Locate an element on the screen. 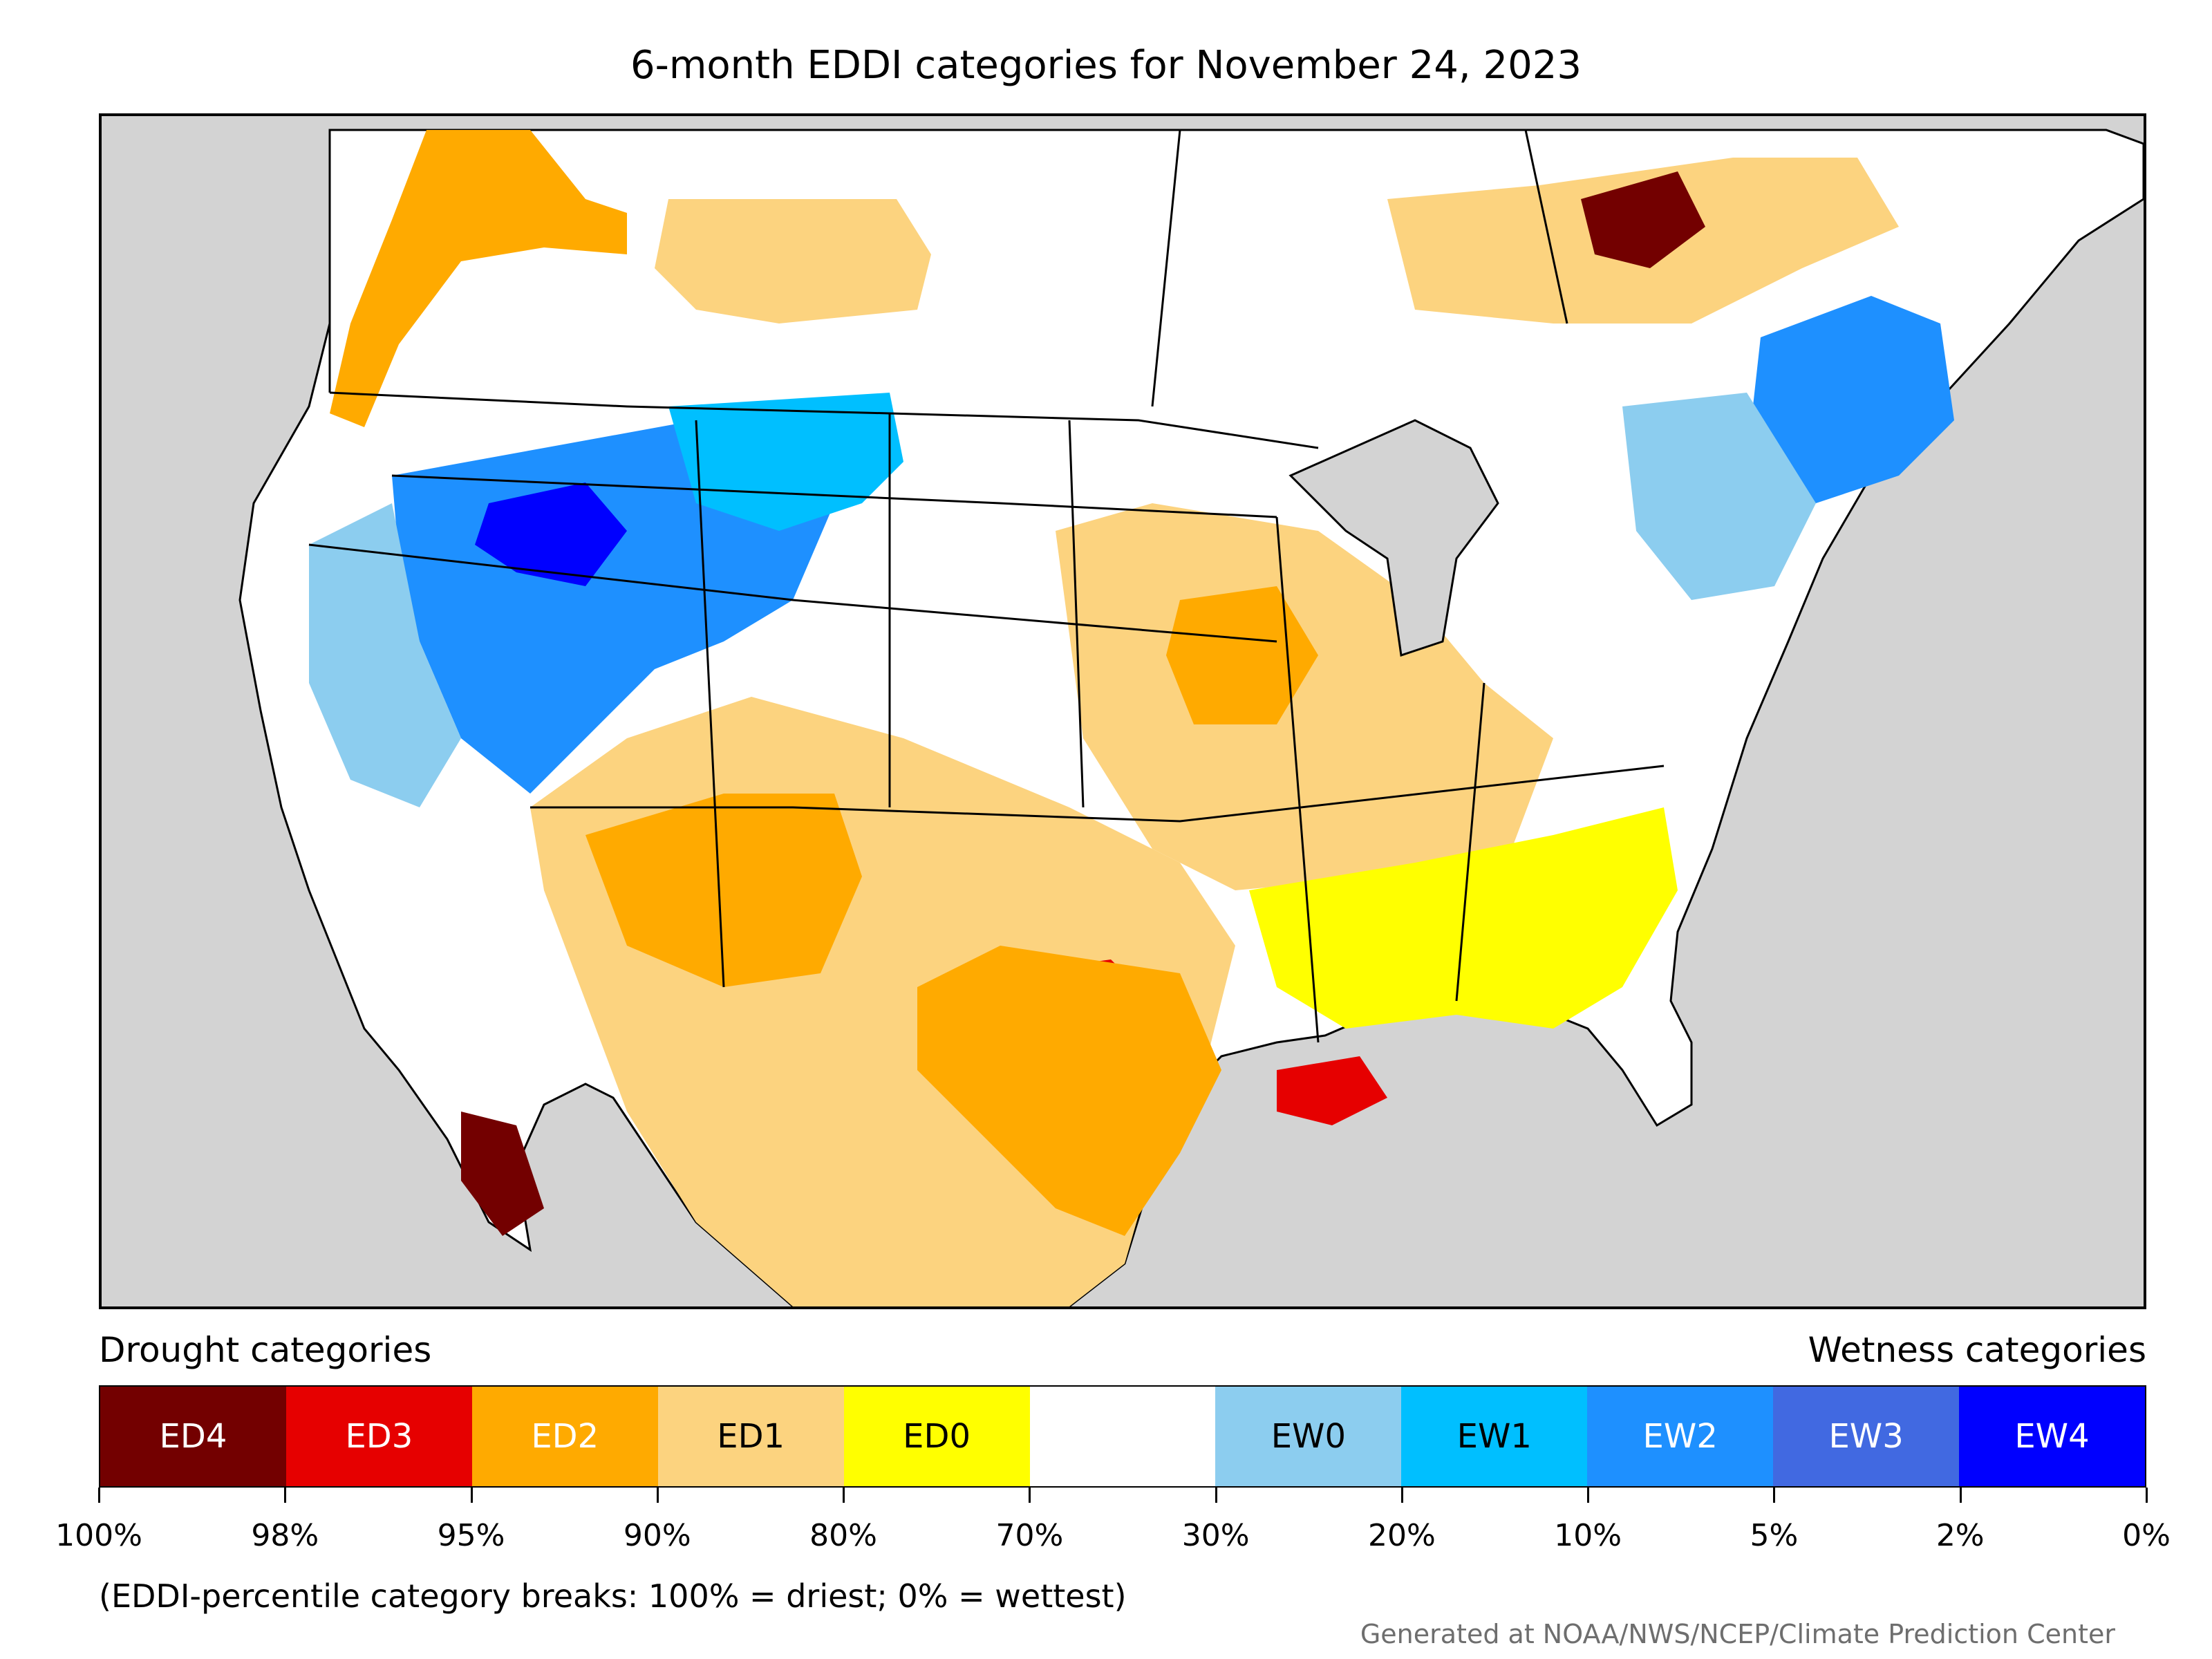 This screenshot has width=2212, height=1659. colorbar-ticks is located at coordinates (1123, 1498).